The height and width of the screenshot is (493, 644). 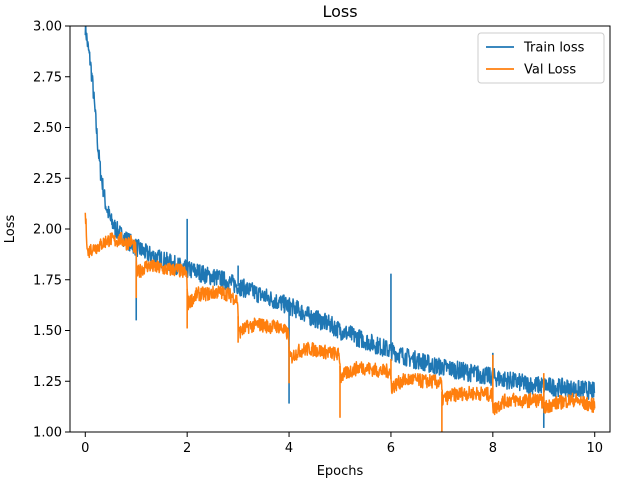 I want to click on x-tick-label: 4, so click(x=289, y=448).